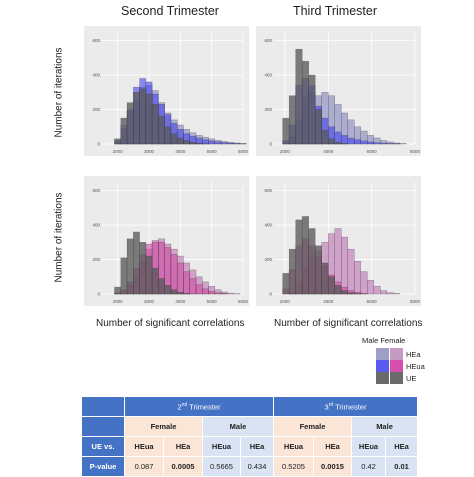  I want to click on y-axis-label-top: Number of iterations, so click(59, 92).